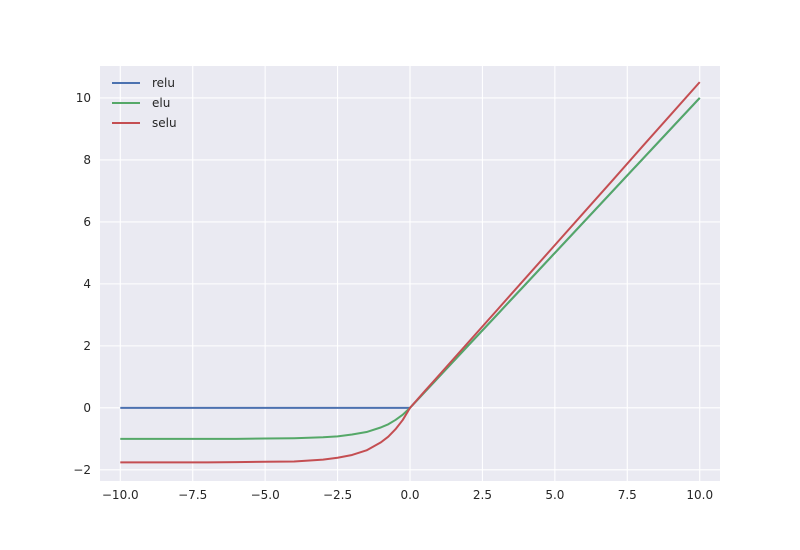 Image resolution: width=800 pixels, height=550 pixels. I want to click on x-axis-ticks: −10.0 −7.5 −5.0 −2.5 0.0 2.5 5.0 7.5 10.0, so click(407, 495).